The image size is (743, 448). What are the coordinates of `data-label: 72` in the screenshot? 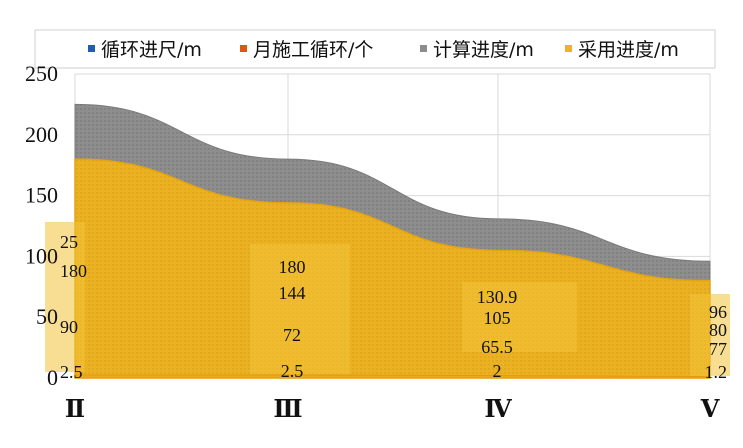 It's located at (292, 335).